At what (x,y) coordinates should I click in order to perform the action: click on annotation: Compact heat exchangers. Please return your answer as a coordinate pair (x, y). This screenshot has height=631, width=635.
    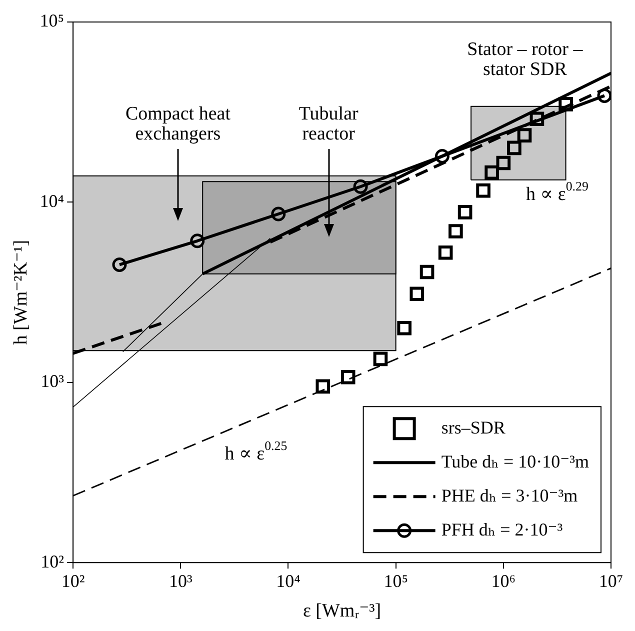
    Looking at the image, I should click on (178, 124).